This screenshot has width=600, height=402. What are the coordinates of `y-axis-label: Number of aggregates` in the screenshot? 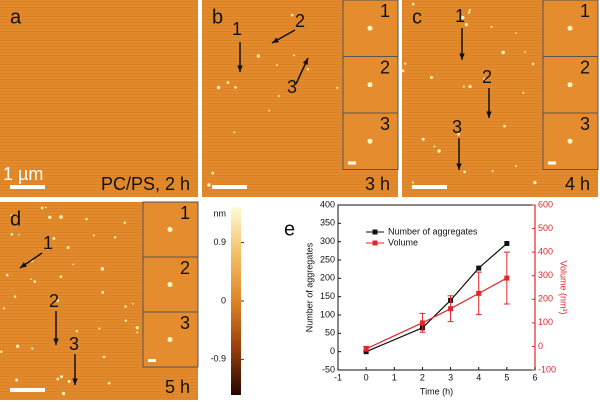 It's located at (309, 287).